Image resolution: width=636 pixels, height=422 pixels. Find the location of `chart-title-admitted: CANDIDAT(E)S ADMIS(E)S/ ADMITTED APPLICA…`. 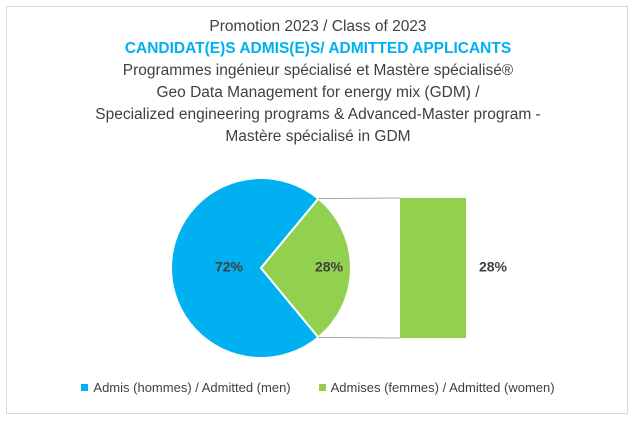

chart-title-admitted: CANDIDAT(E)S ADMIS(E)S/ ADMITTED APPLICA… is located at coordinates (318, 48).